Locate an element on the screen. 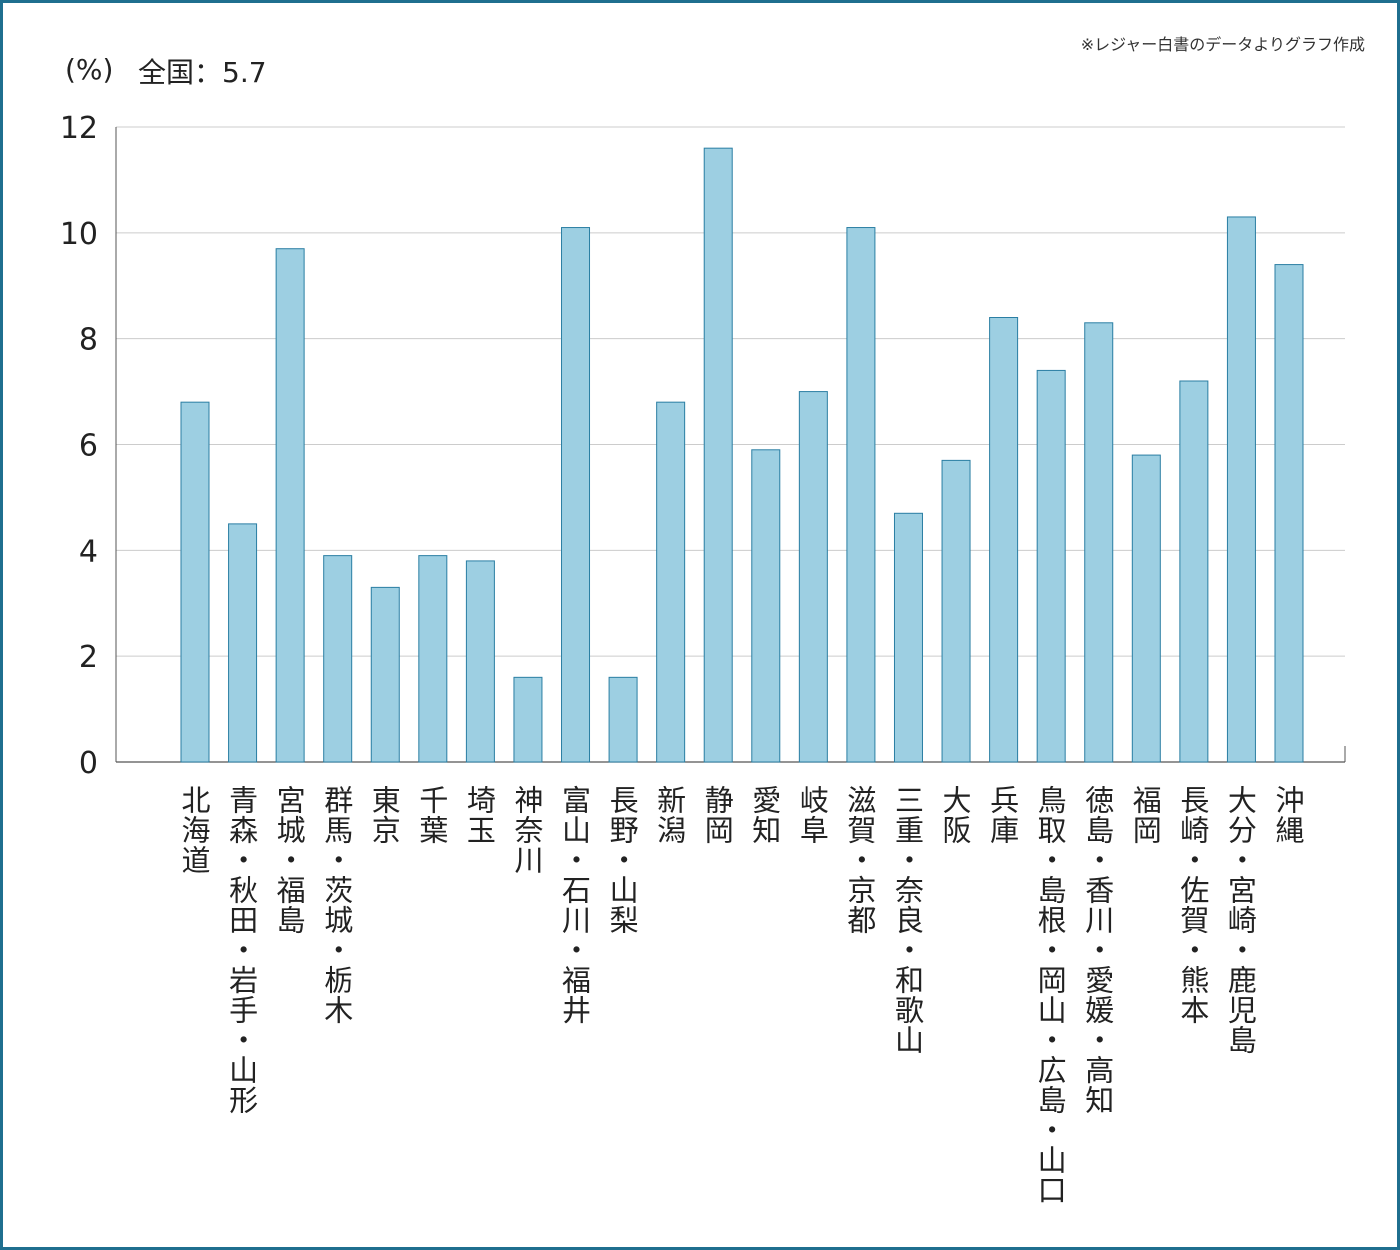 This screenshot has height=1250, width=1400. x-tick-label: 新潟 is located at coordinates (669, 815).